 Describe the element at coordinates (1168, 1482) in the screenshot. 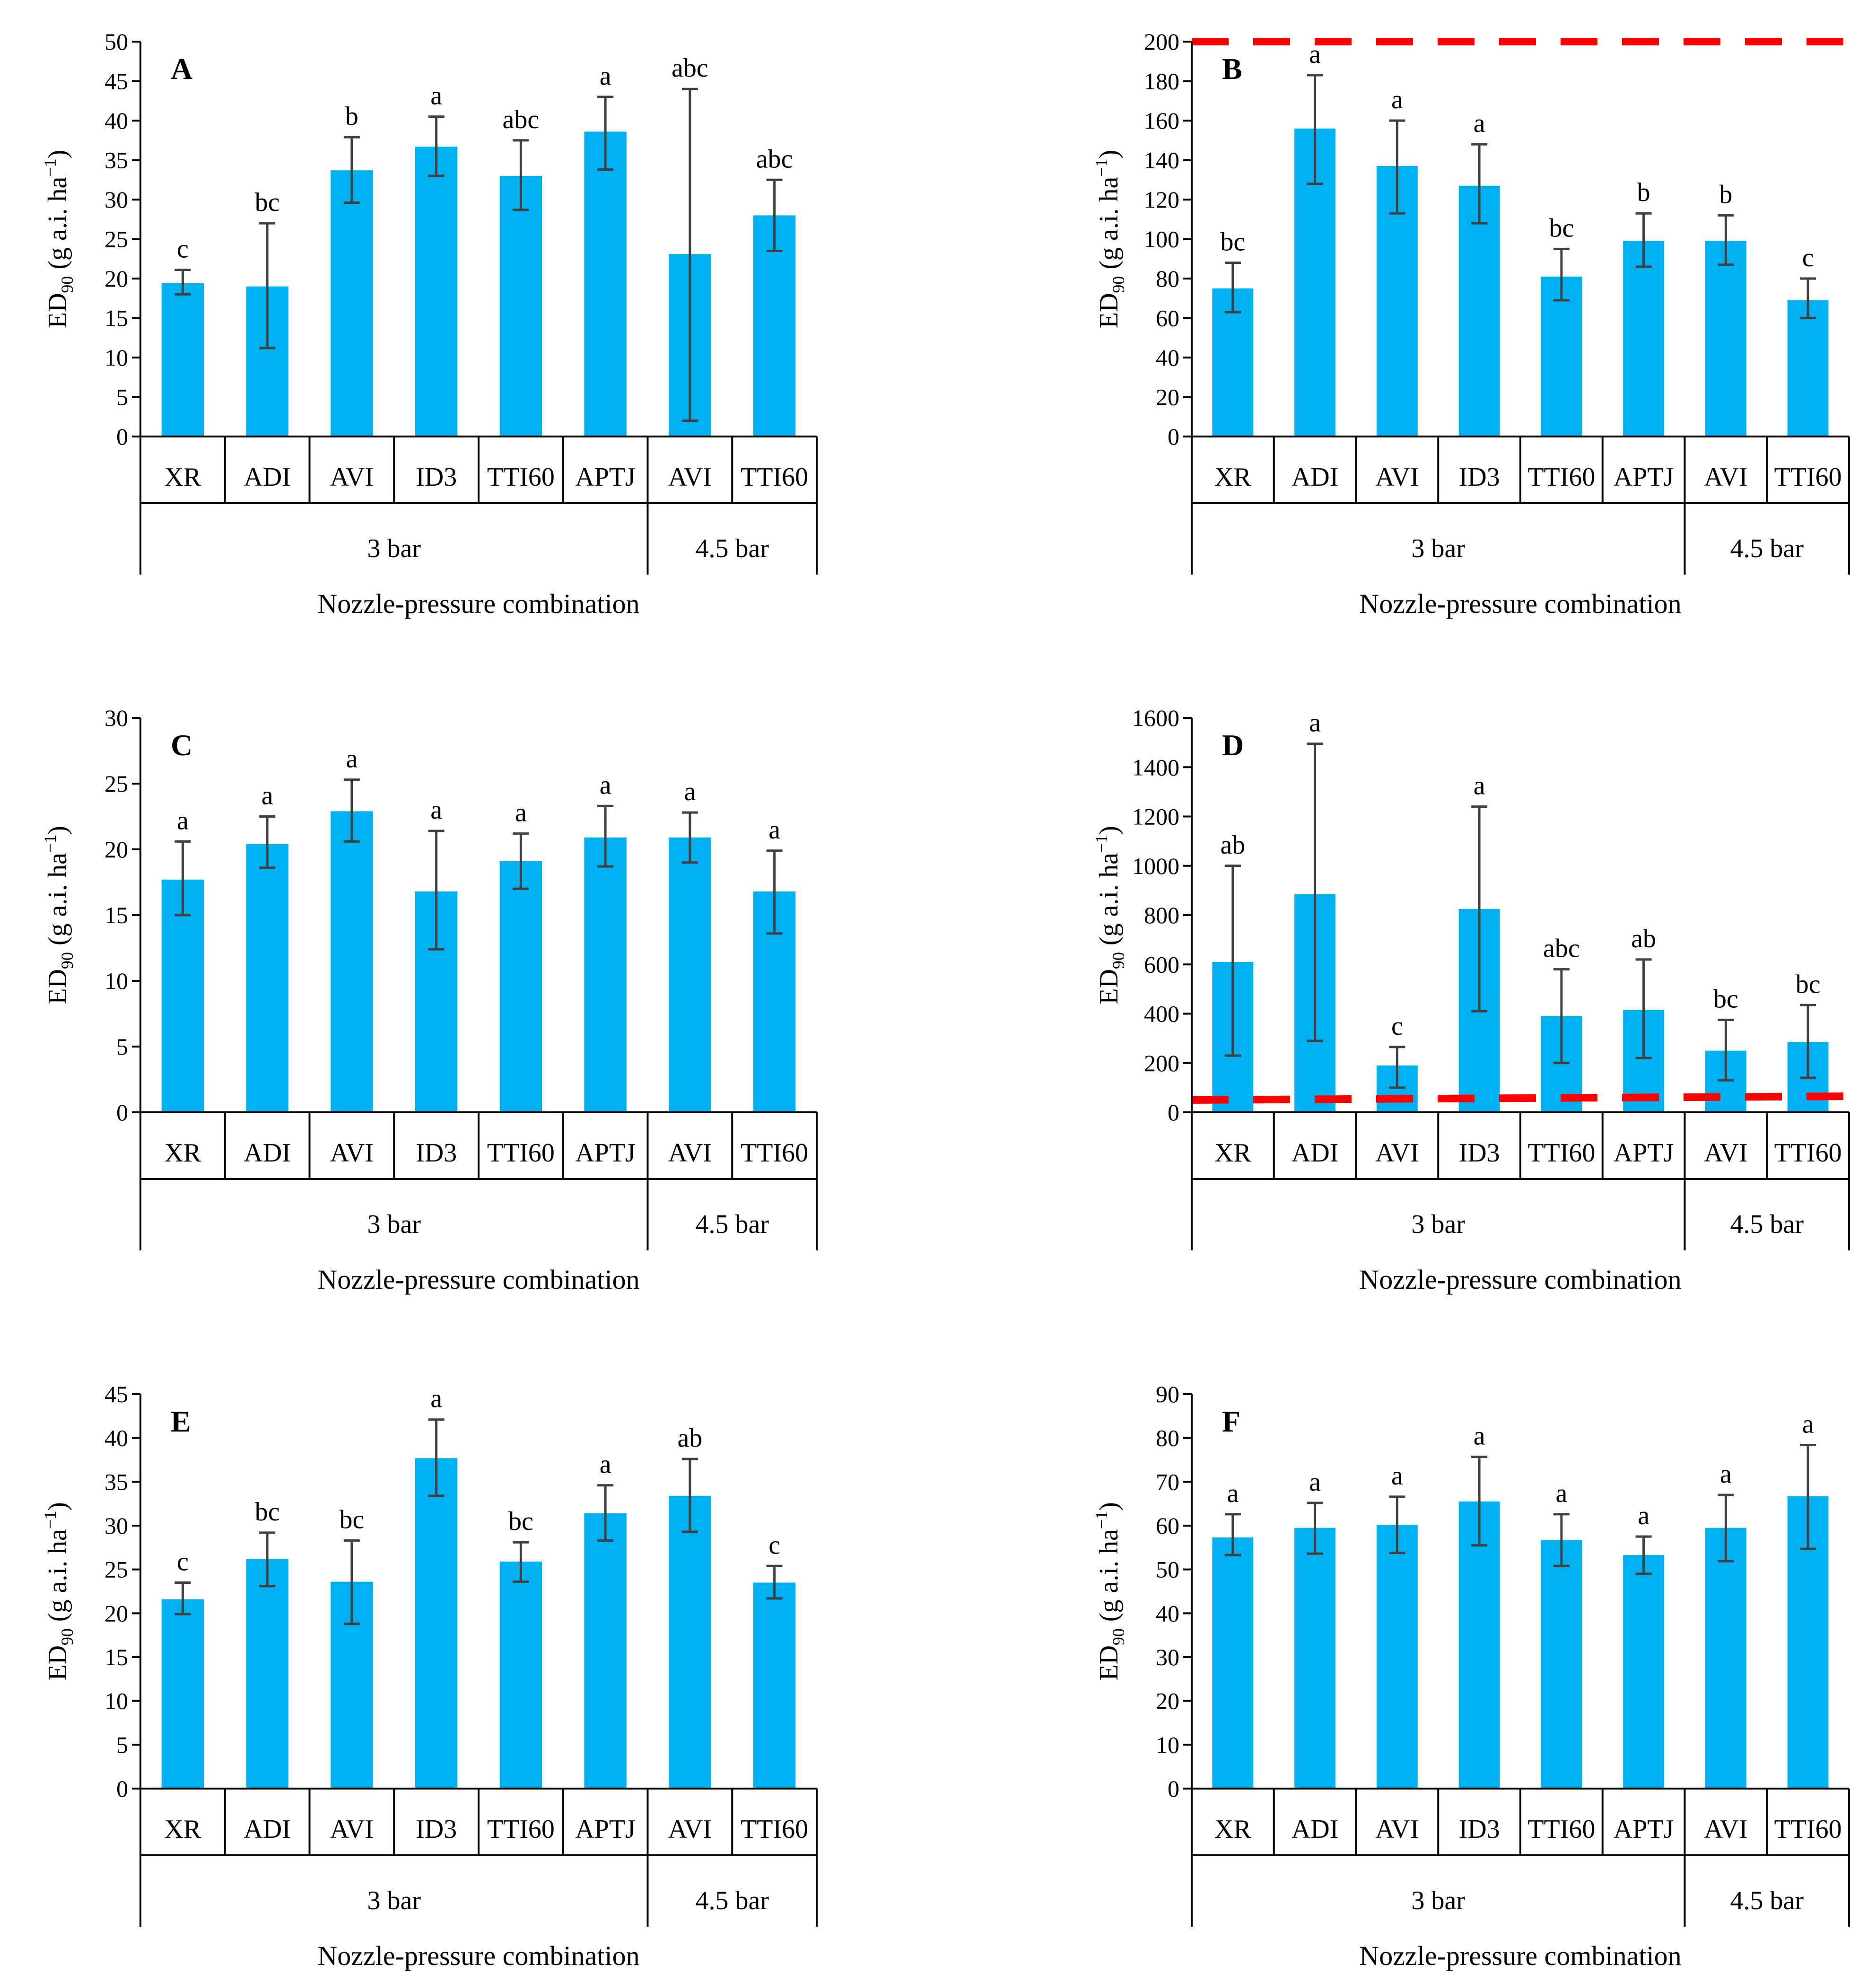

I see `y-tick-label: 70` at that location.